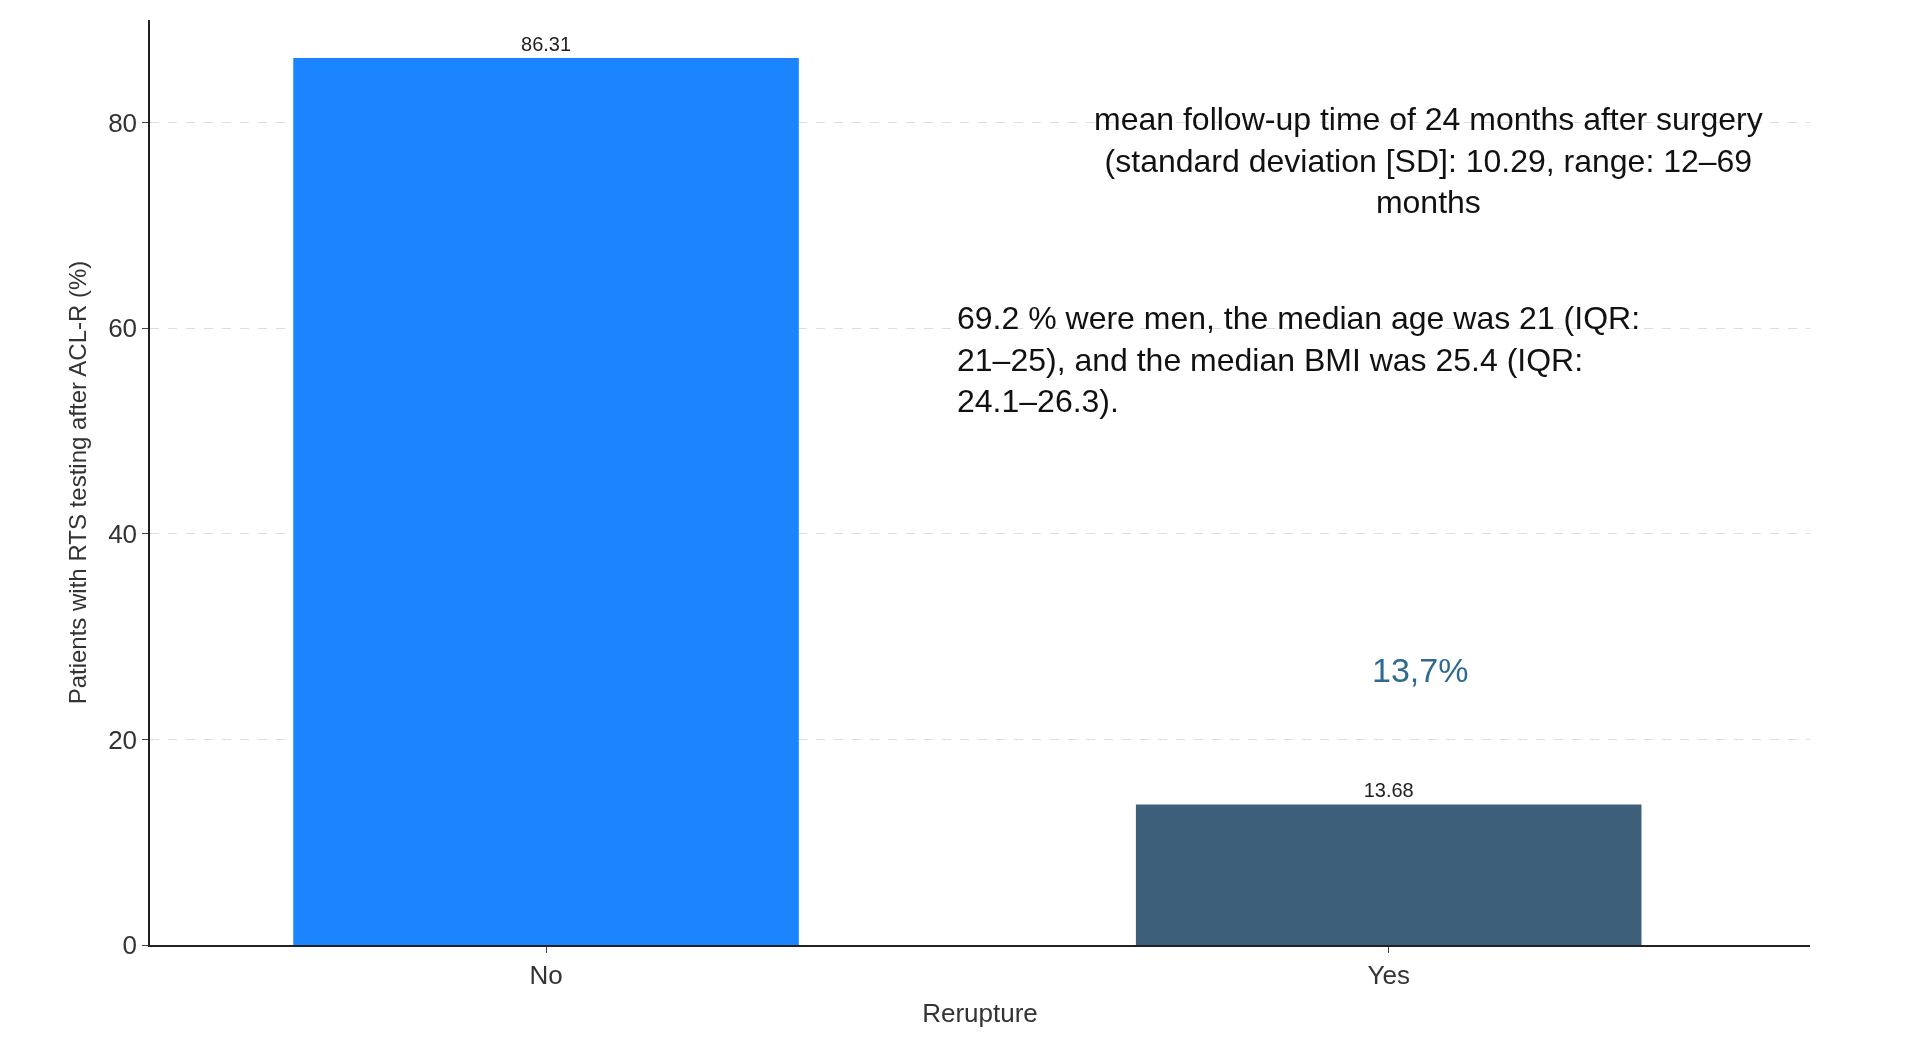 The height and width of the screenshot is (1045, 1910). What do you see at coordinates (1299, 360) in the screenshot?
I see `annotation: 69.2 % were men, the median age was 21 (IQR: 21–25), and the median BMI was 25.4 (IQR: 24.1–26.3).` at bounding box center [1299, 360].